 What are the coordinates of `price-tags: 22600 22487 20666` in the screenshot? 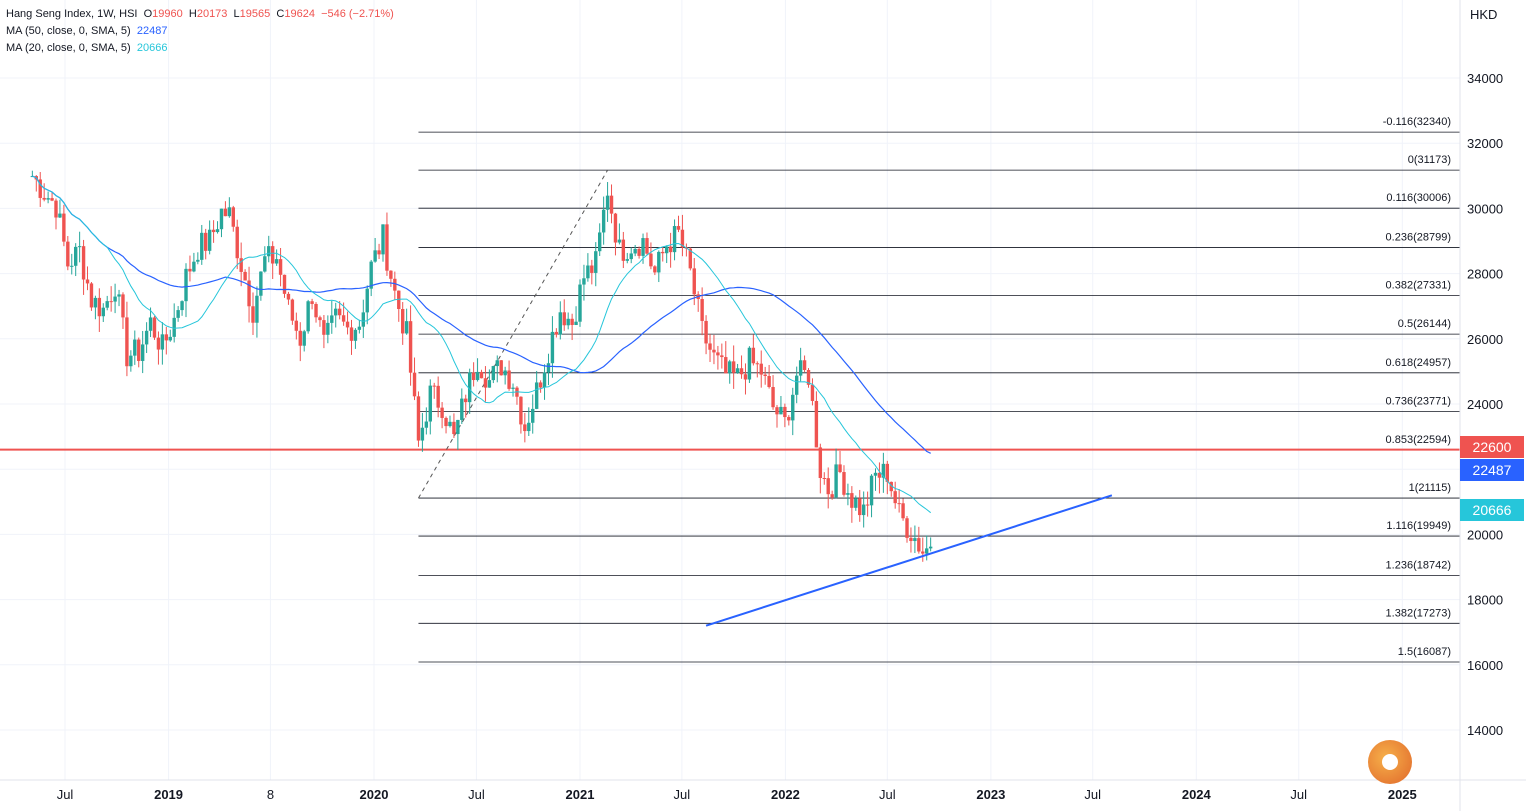 It's located at (1492, 478).